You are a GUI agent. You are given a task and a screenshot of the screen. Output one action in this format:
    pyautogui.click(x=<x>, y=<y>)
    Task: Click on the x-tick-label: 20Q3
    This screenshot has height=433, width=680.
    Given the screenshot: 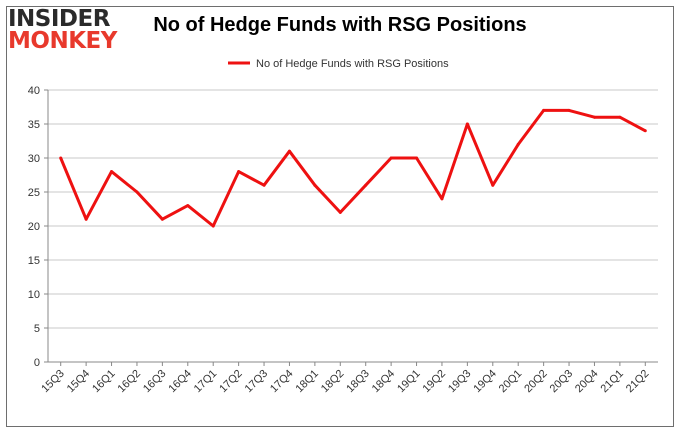 What is the action you would take?
    pyautogui.click(x=562, y=382)
    